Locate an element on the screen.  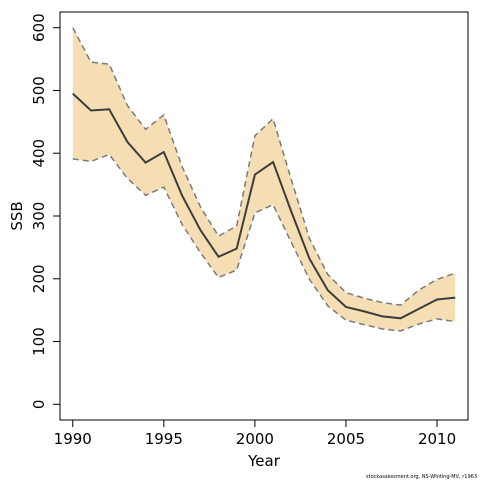
y-tick-label: 500 is located at coordinates (39, 90).